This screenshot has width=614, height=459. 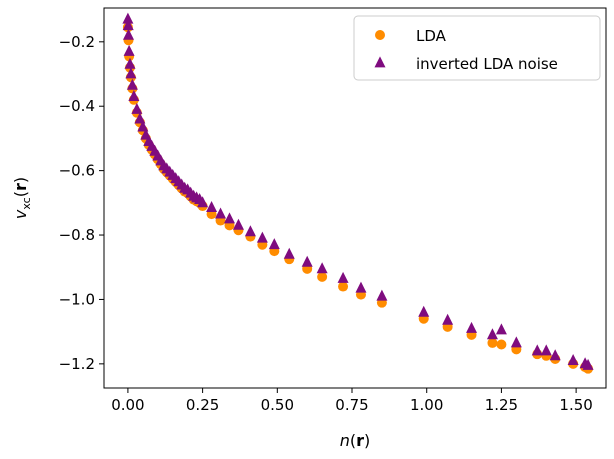 I want to click on y-tick-label: −0.6, so click(x=77, y=171).